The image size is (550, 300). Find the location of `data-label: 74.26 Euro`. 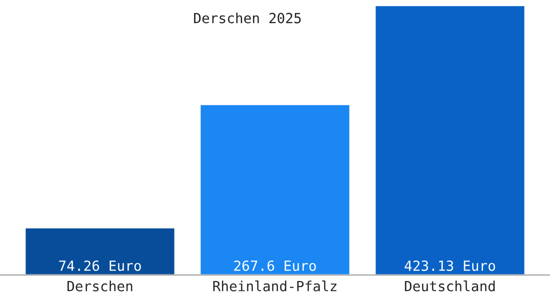

data-label: 74.26 Euro is located at coordinates (100, 265).